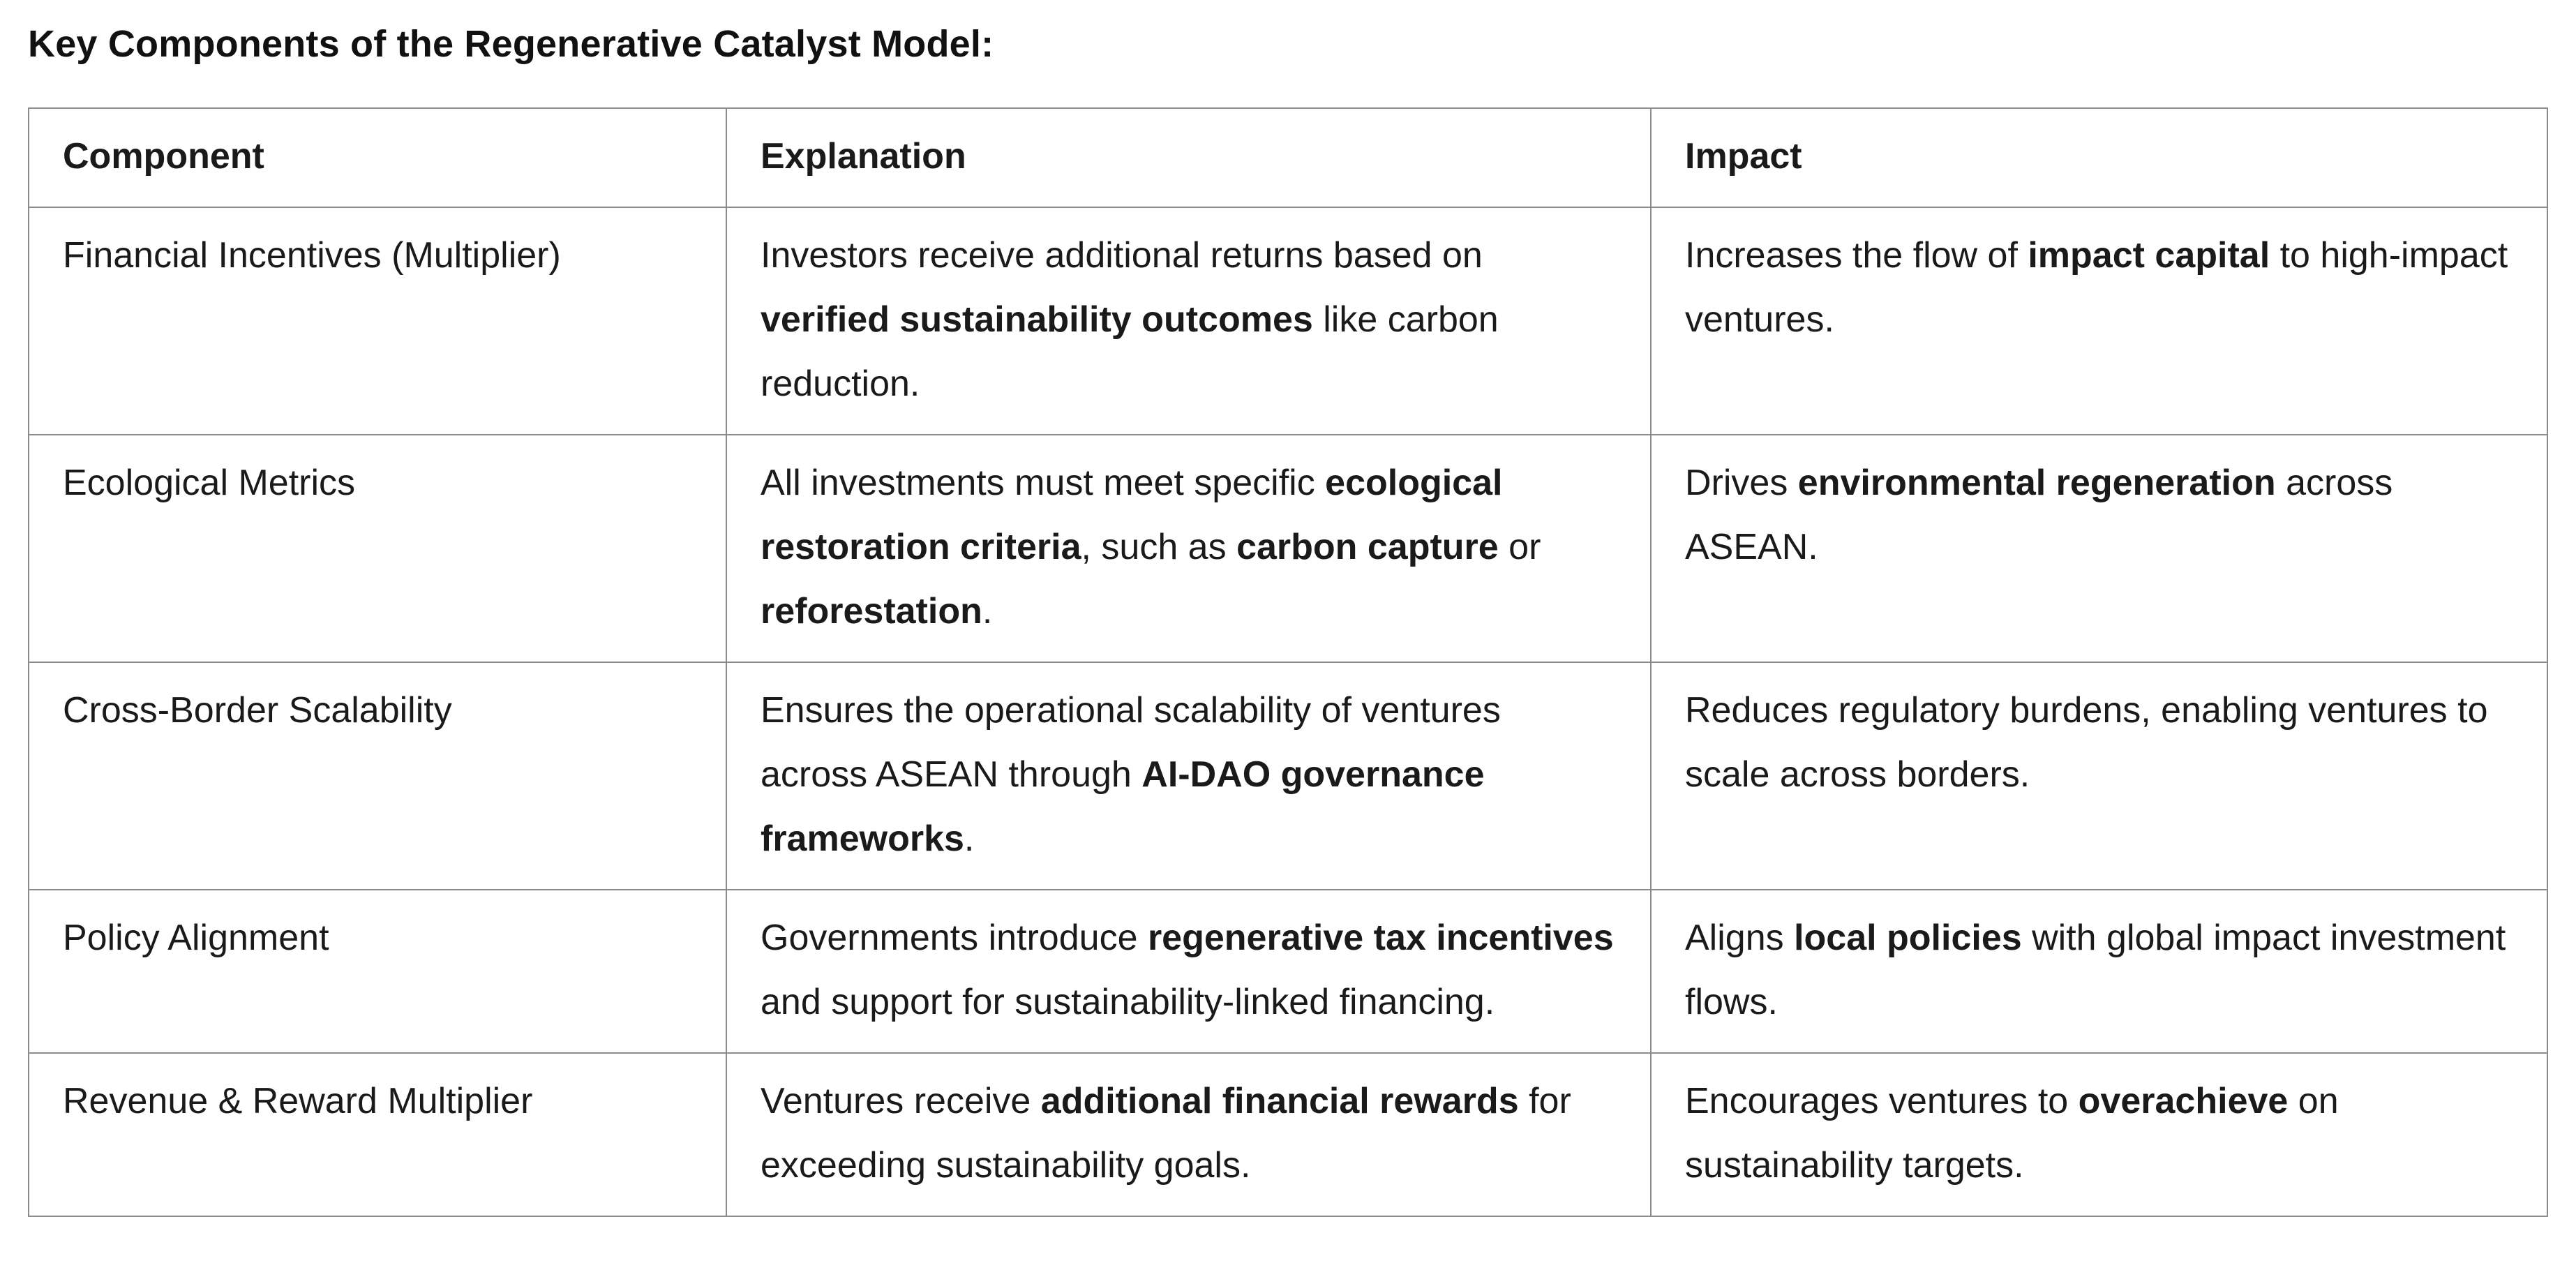  I want to click on column-header-impact: Impact, so click(2099, 158).